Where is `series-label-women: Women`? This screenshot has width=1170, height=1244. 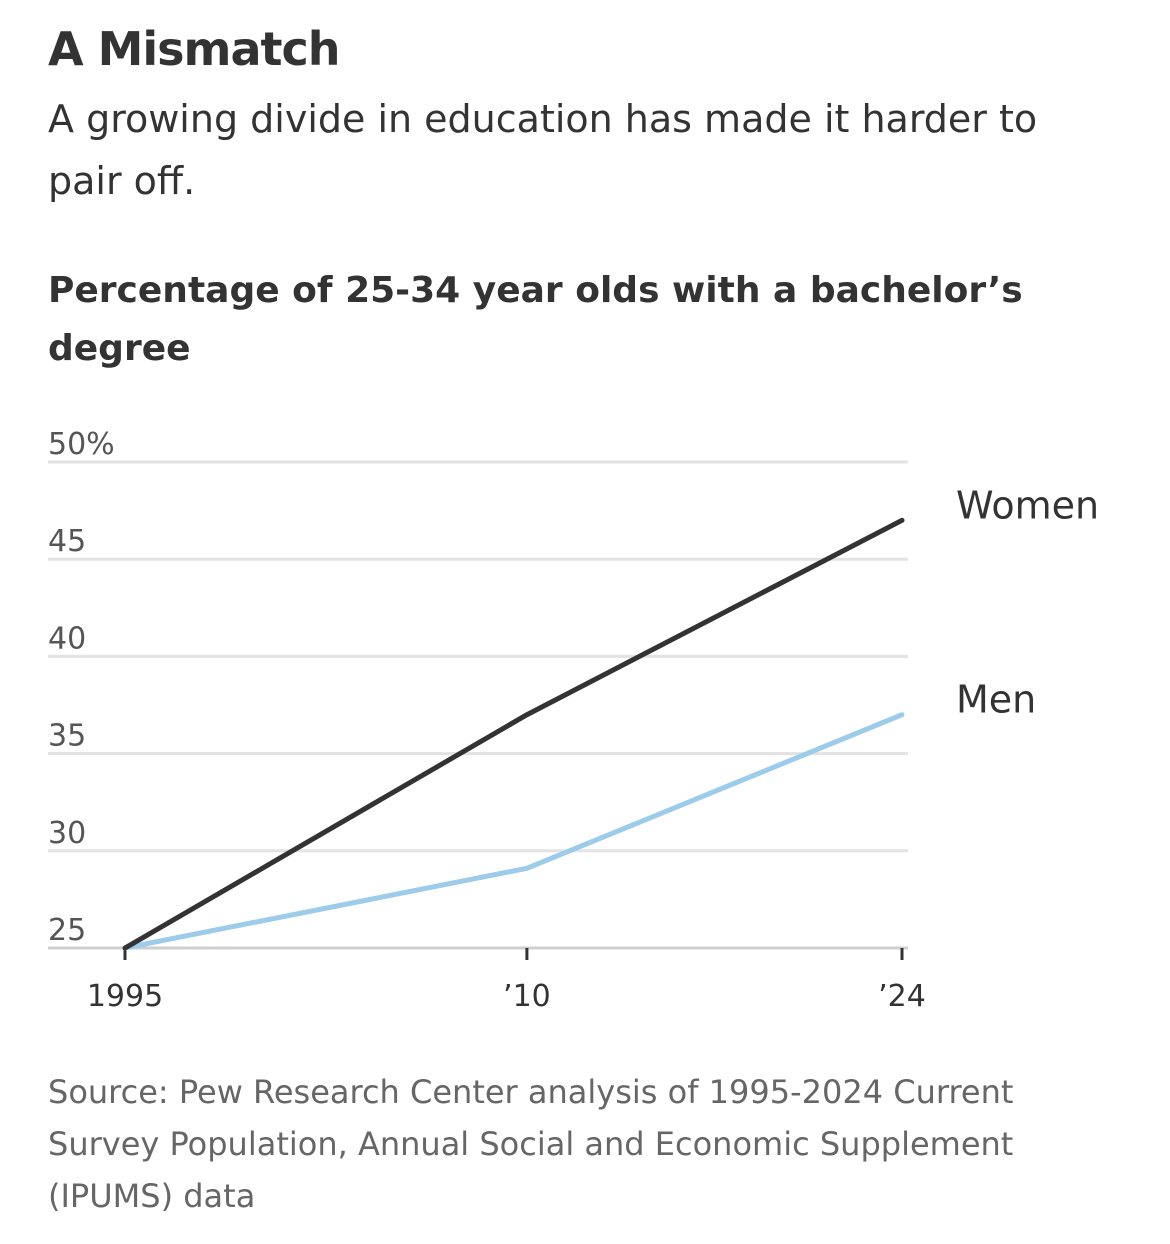 series-label-women: Women is located at coordinates (1027, 505).